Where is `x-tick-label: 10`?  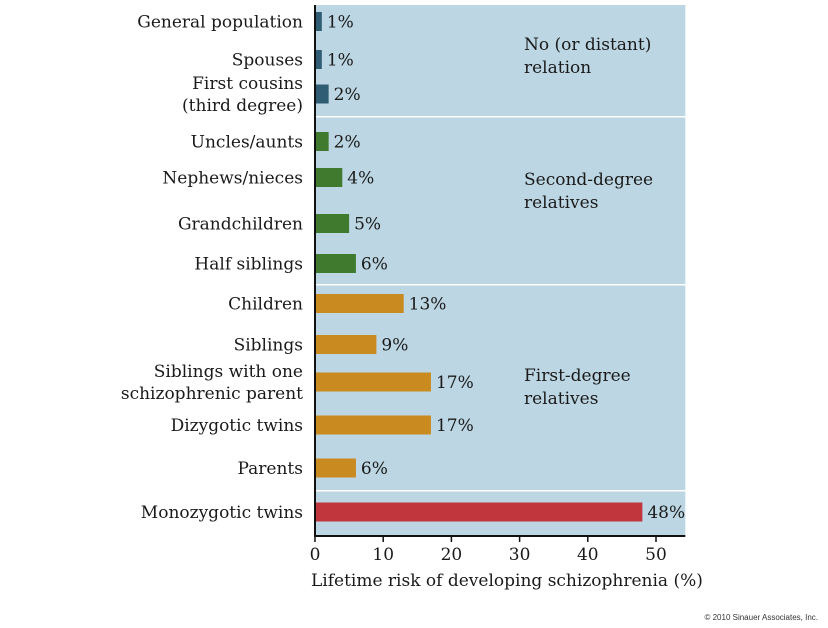
x-tick-label: 10 is located at coordinates (383, 555).